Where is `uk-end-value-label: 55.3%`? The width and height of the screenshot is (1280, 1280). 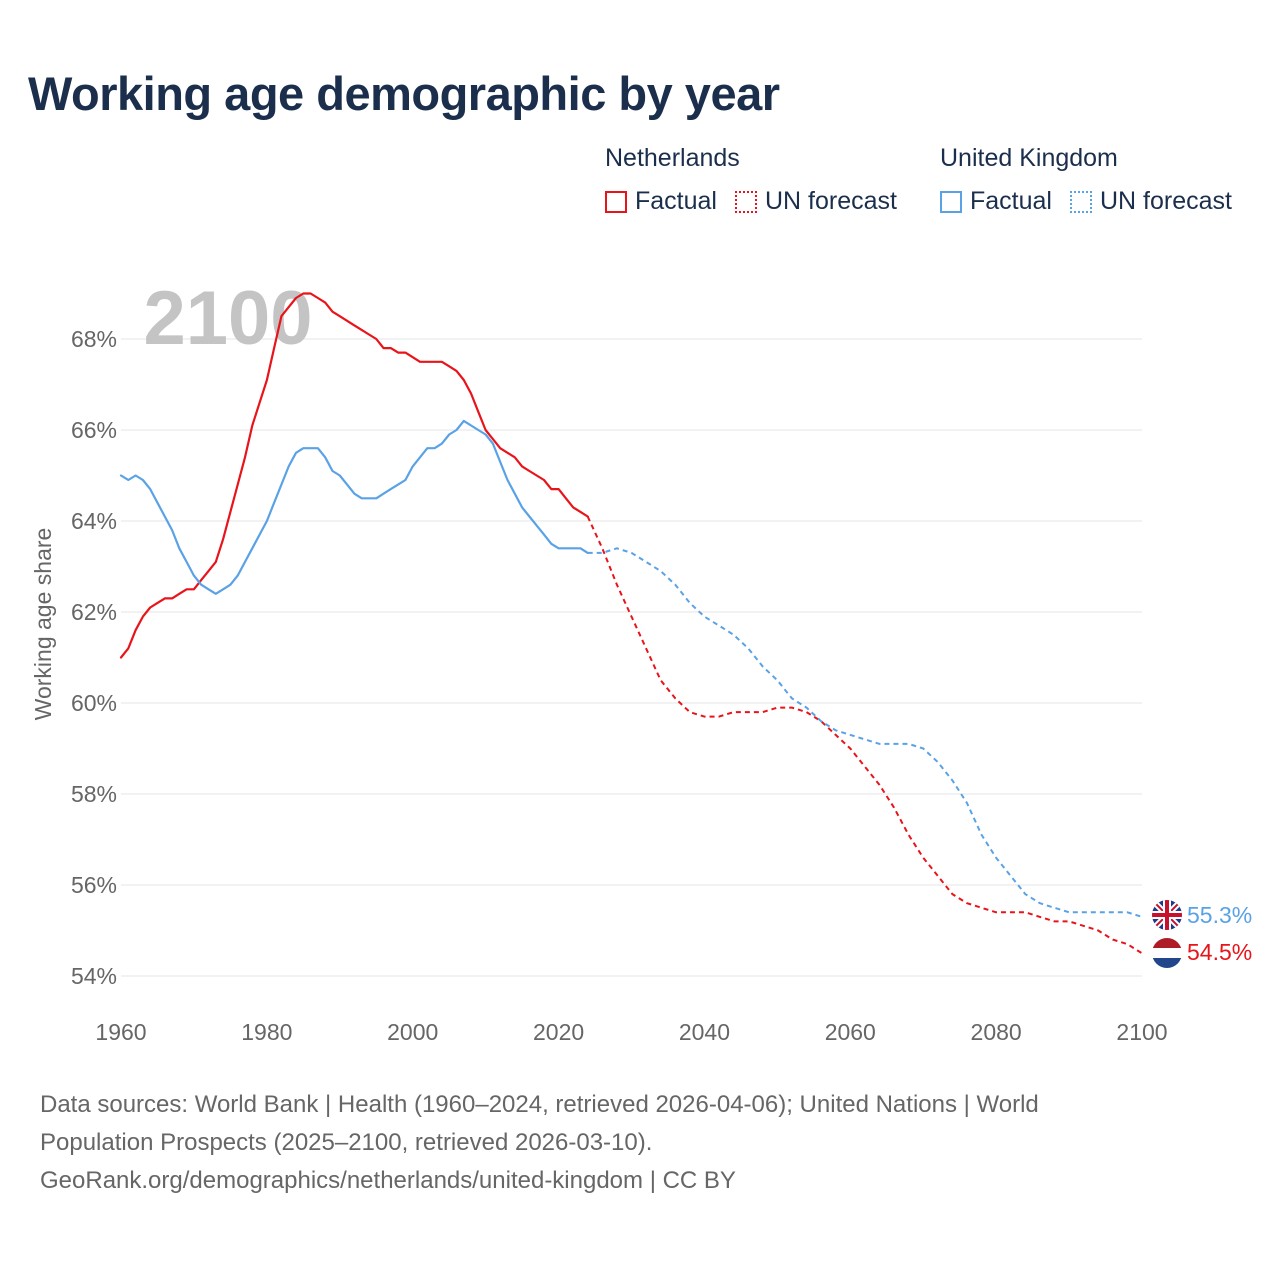 uk-end-value-label: 55.3% is located at coordinates (1219, 915).